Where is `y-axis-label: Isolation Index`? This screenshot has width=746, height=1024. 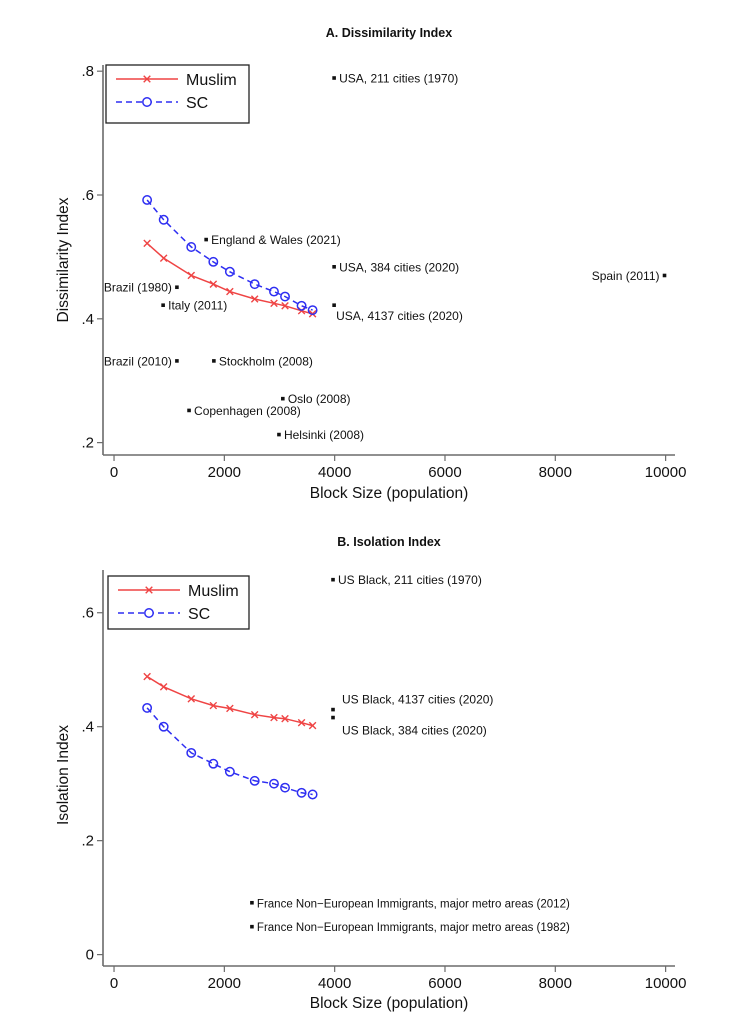
y-axis-label: Isolation Index is located at coordinates (63, 775).